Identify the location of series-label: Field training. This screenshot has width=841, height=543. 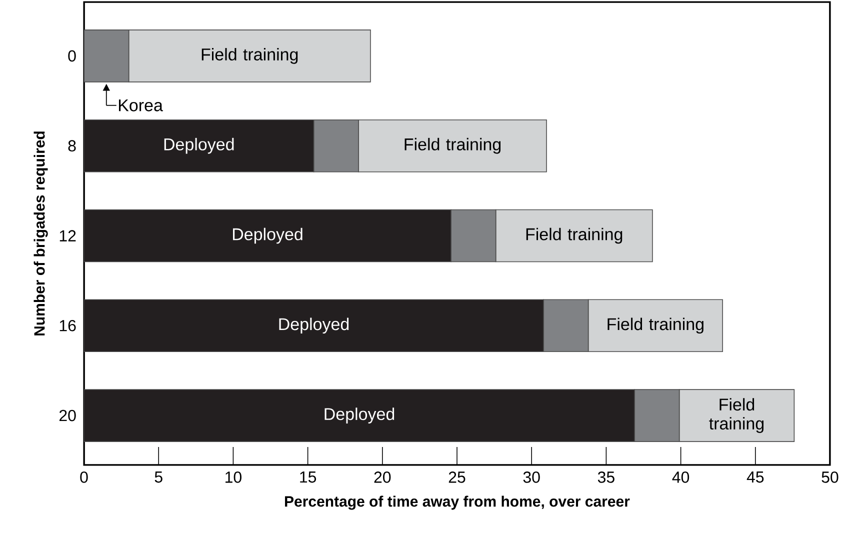
(736, 415).